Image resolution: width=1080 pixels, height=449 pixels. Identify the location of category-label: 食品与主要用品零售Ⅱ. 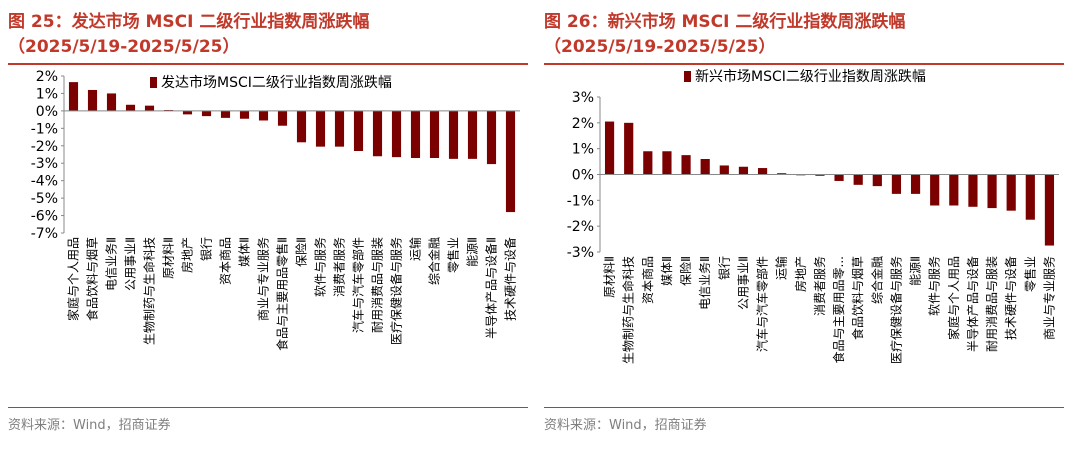
(282, 294).